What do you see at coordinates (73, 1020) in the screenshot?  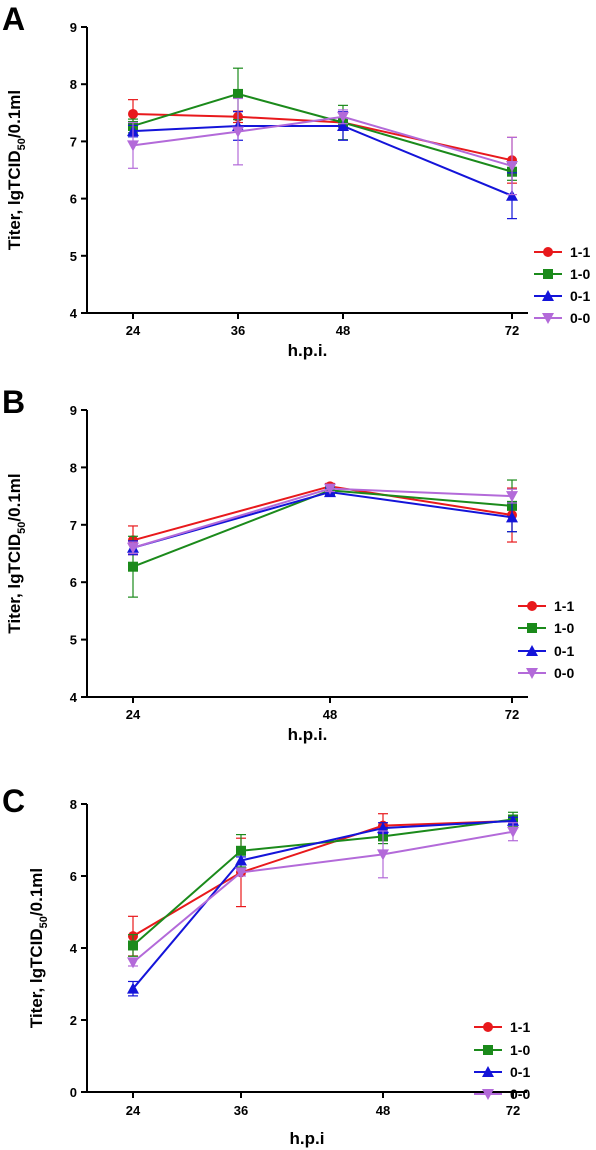 I see `y-tick-label: 2` at bounding box center [73, 1020].